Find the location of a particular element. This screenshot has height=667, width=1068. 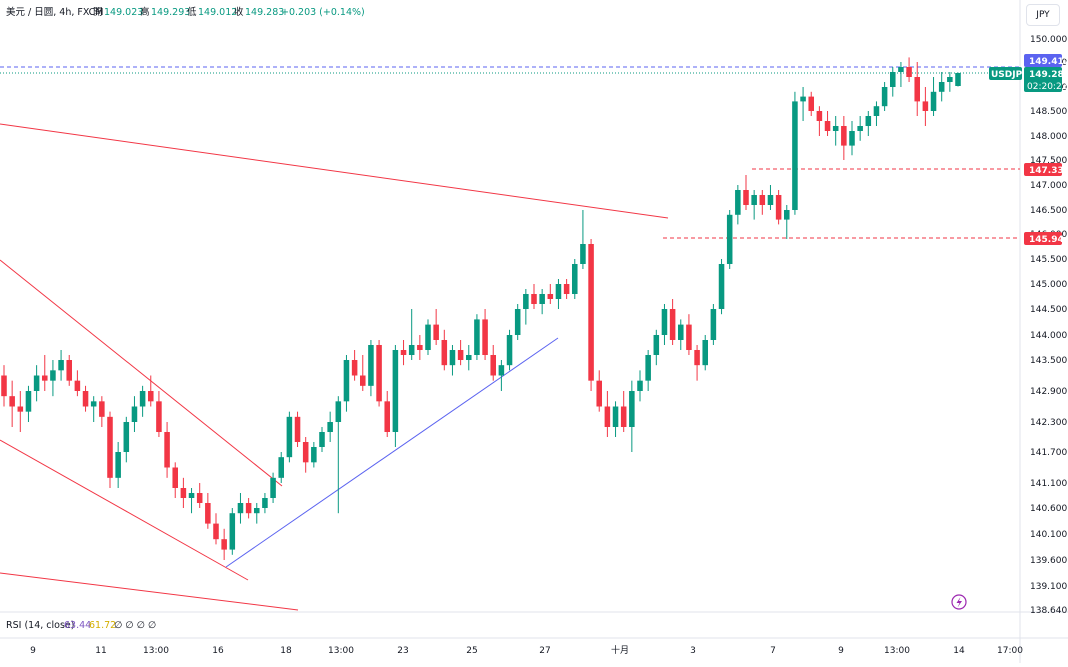

time-axis: 9 11 13:00 16 18 13:00 23 25 27 十月 3 7 9 13:00 14 17:00 is located at coordinates (526, 650).